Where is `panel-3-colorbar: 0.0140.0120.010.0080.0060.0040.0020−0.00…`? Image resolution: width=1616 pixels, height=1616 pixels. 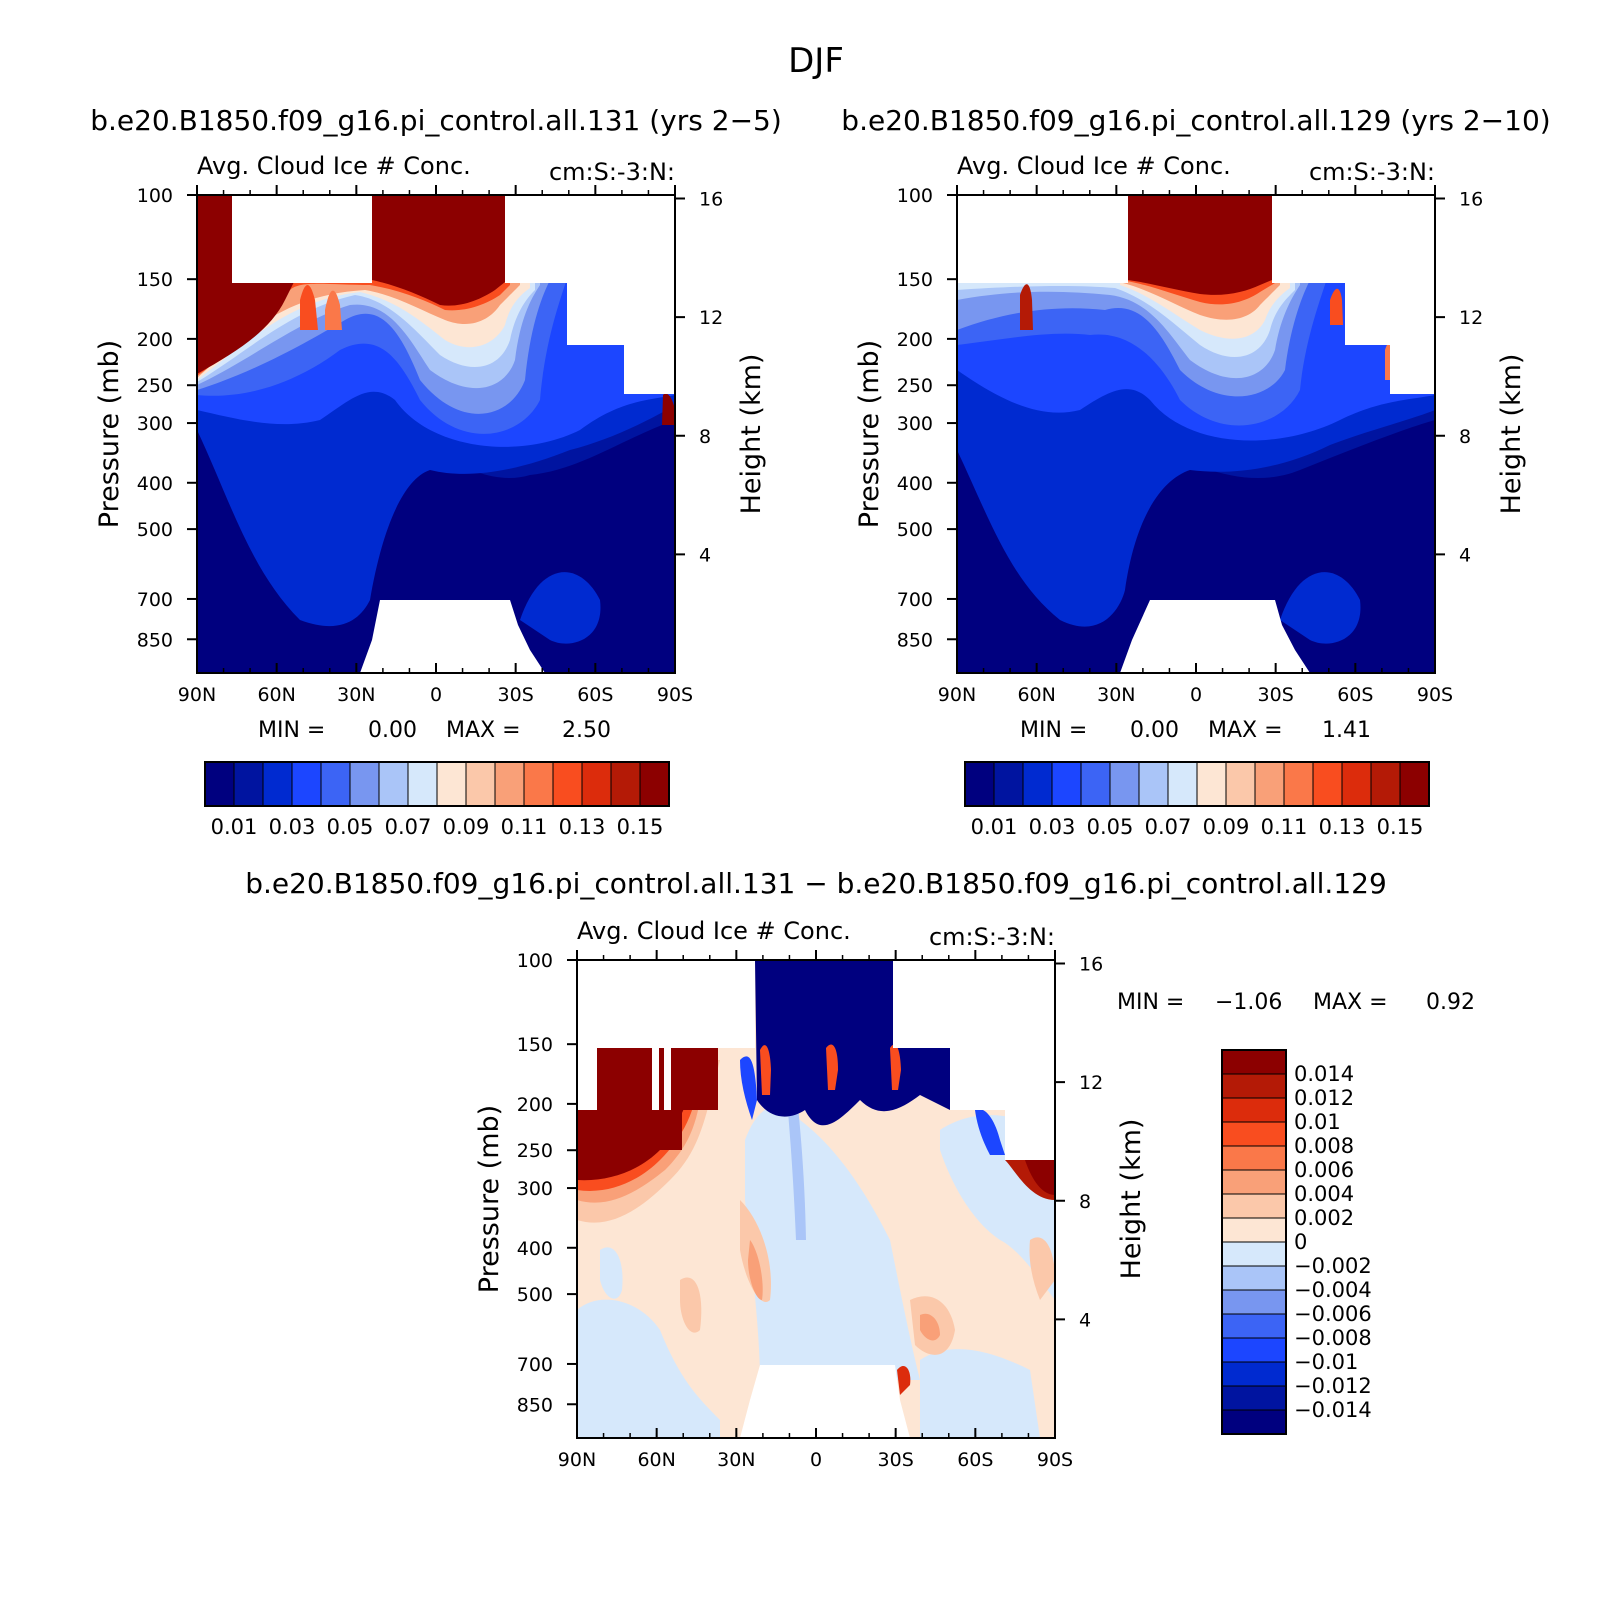 panel-3-colorbar: 0.0140.0120.010.0080.0060.0040.0020−0.00… is located at coordinates (1296, 1242).